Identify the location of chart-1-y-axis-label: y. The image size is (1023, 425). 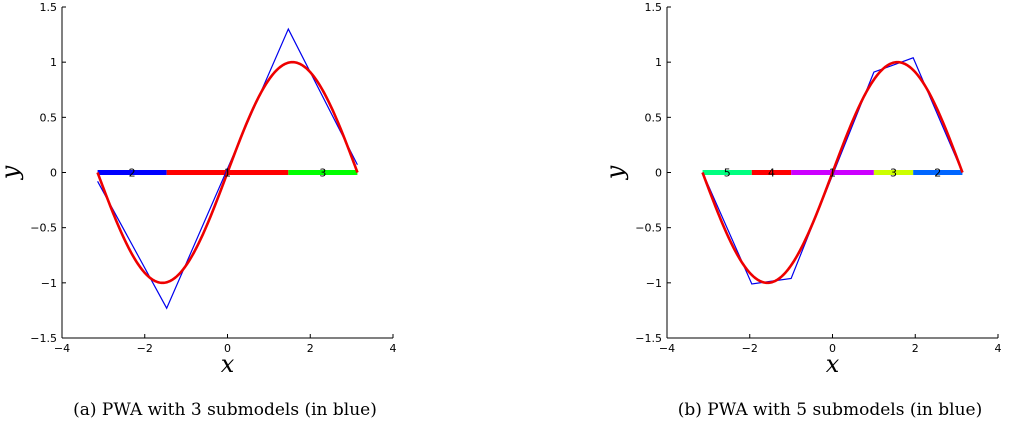
(615, 172).